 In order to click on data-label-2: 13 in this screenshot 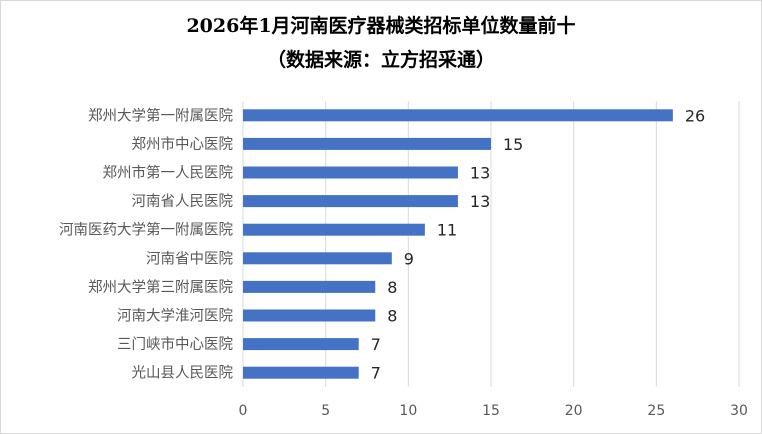, I will do `click(480, 173)`.